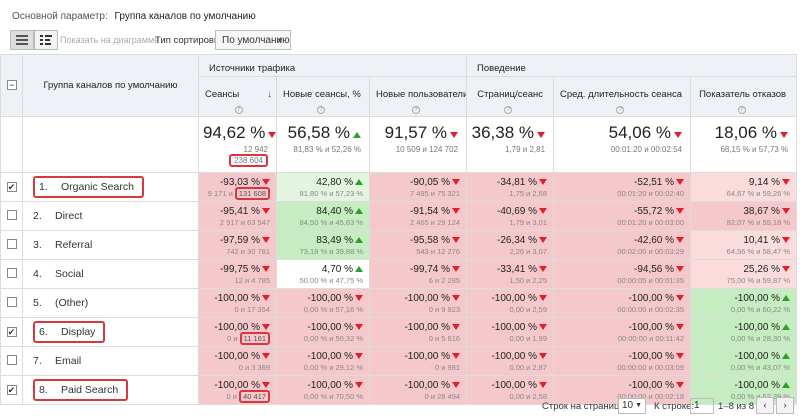 The height and width of the screenshot is (418, 800). I want to click on change-value: -90,05 %, so click(430, 182).